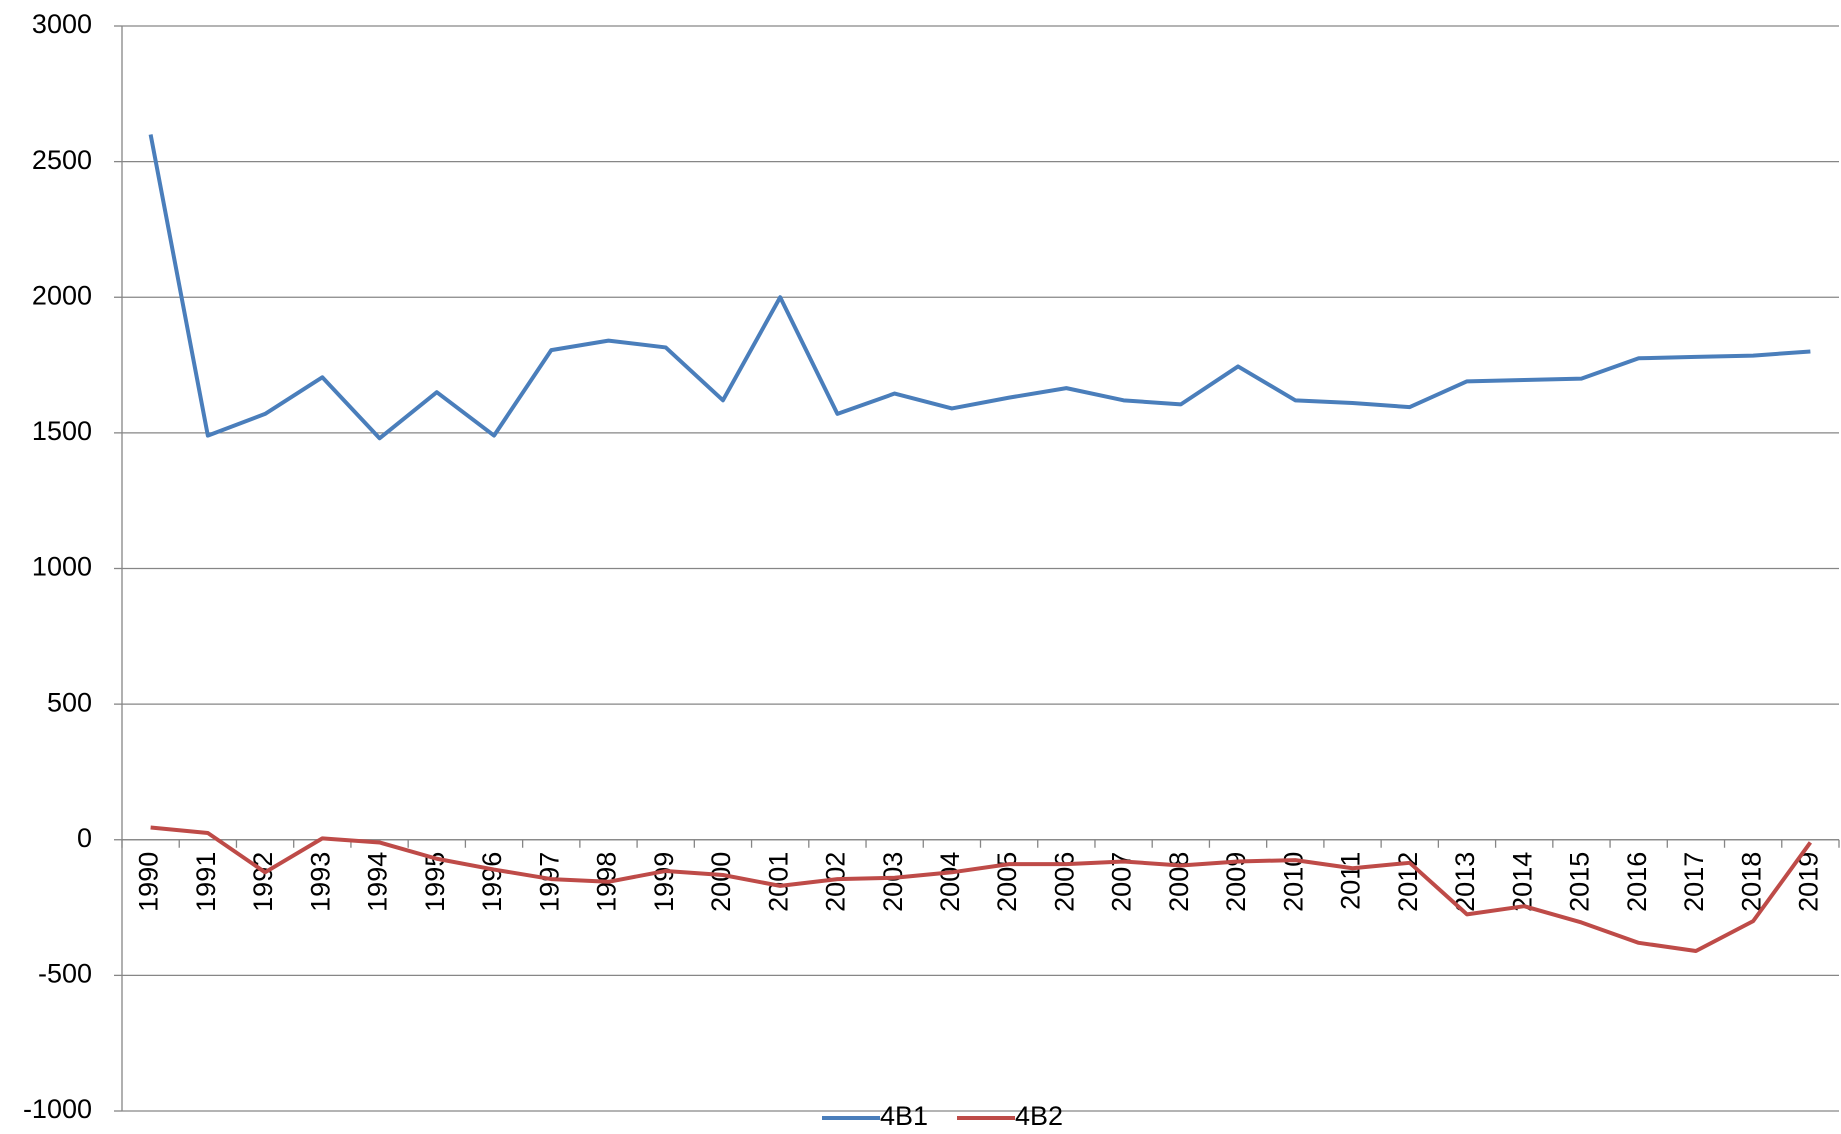 The width and height of the screenshot is (1841, 1134). I want to click on y-tick-label: 2500, so click(62, 160).